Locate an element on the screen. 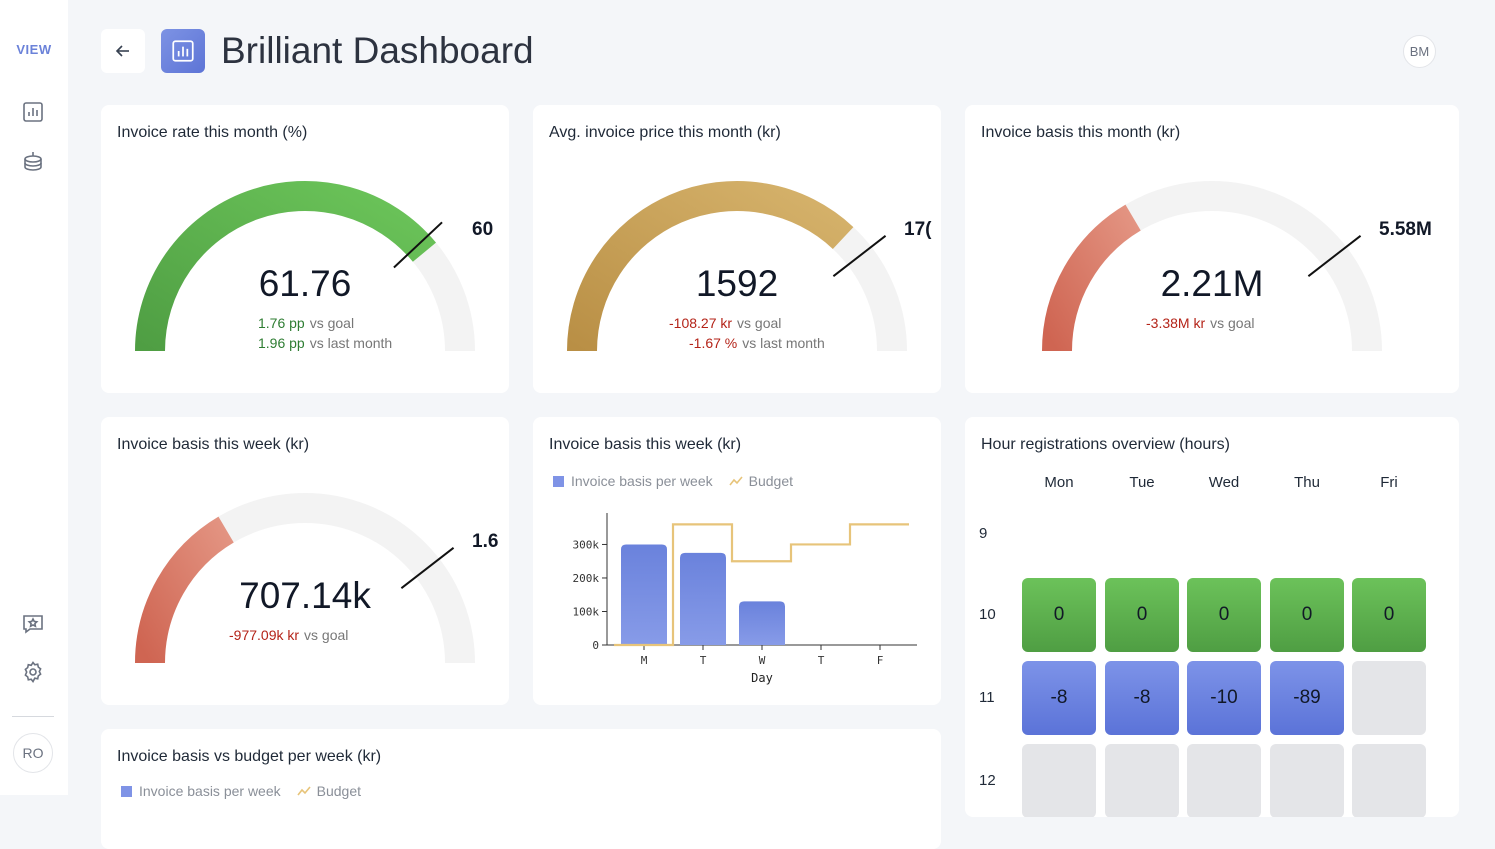 The width and height of the screenshot is (1495, 849). goal-label: 1.6 is located at coordinates (485, 541).